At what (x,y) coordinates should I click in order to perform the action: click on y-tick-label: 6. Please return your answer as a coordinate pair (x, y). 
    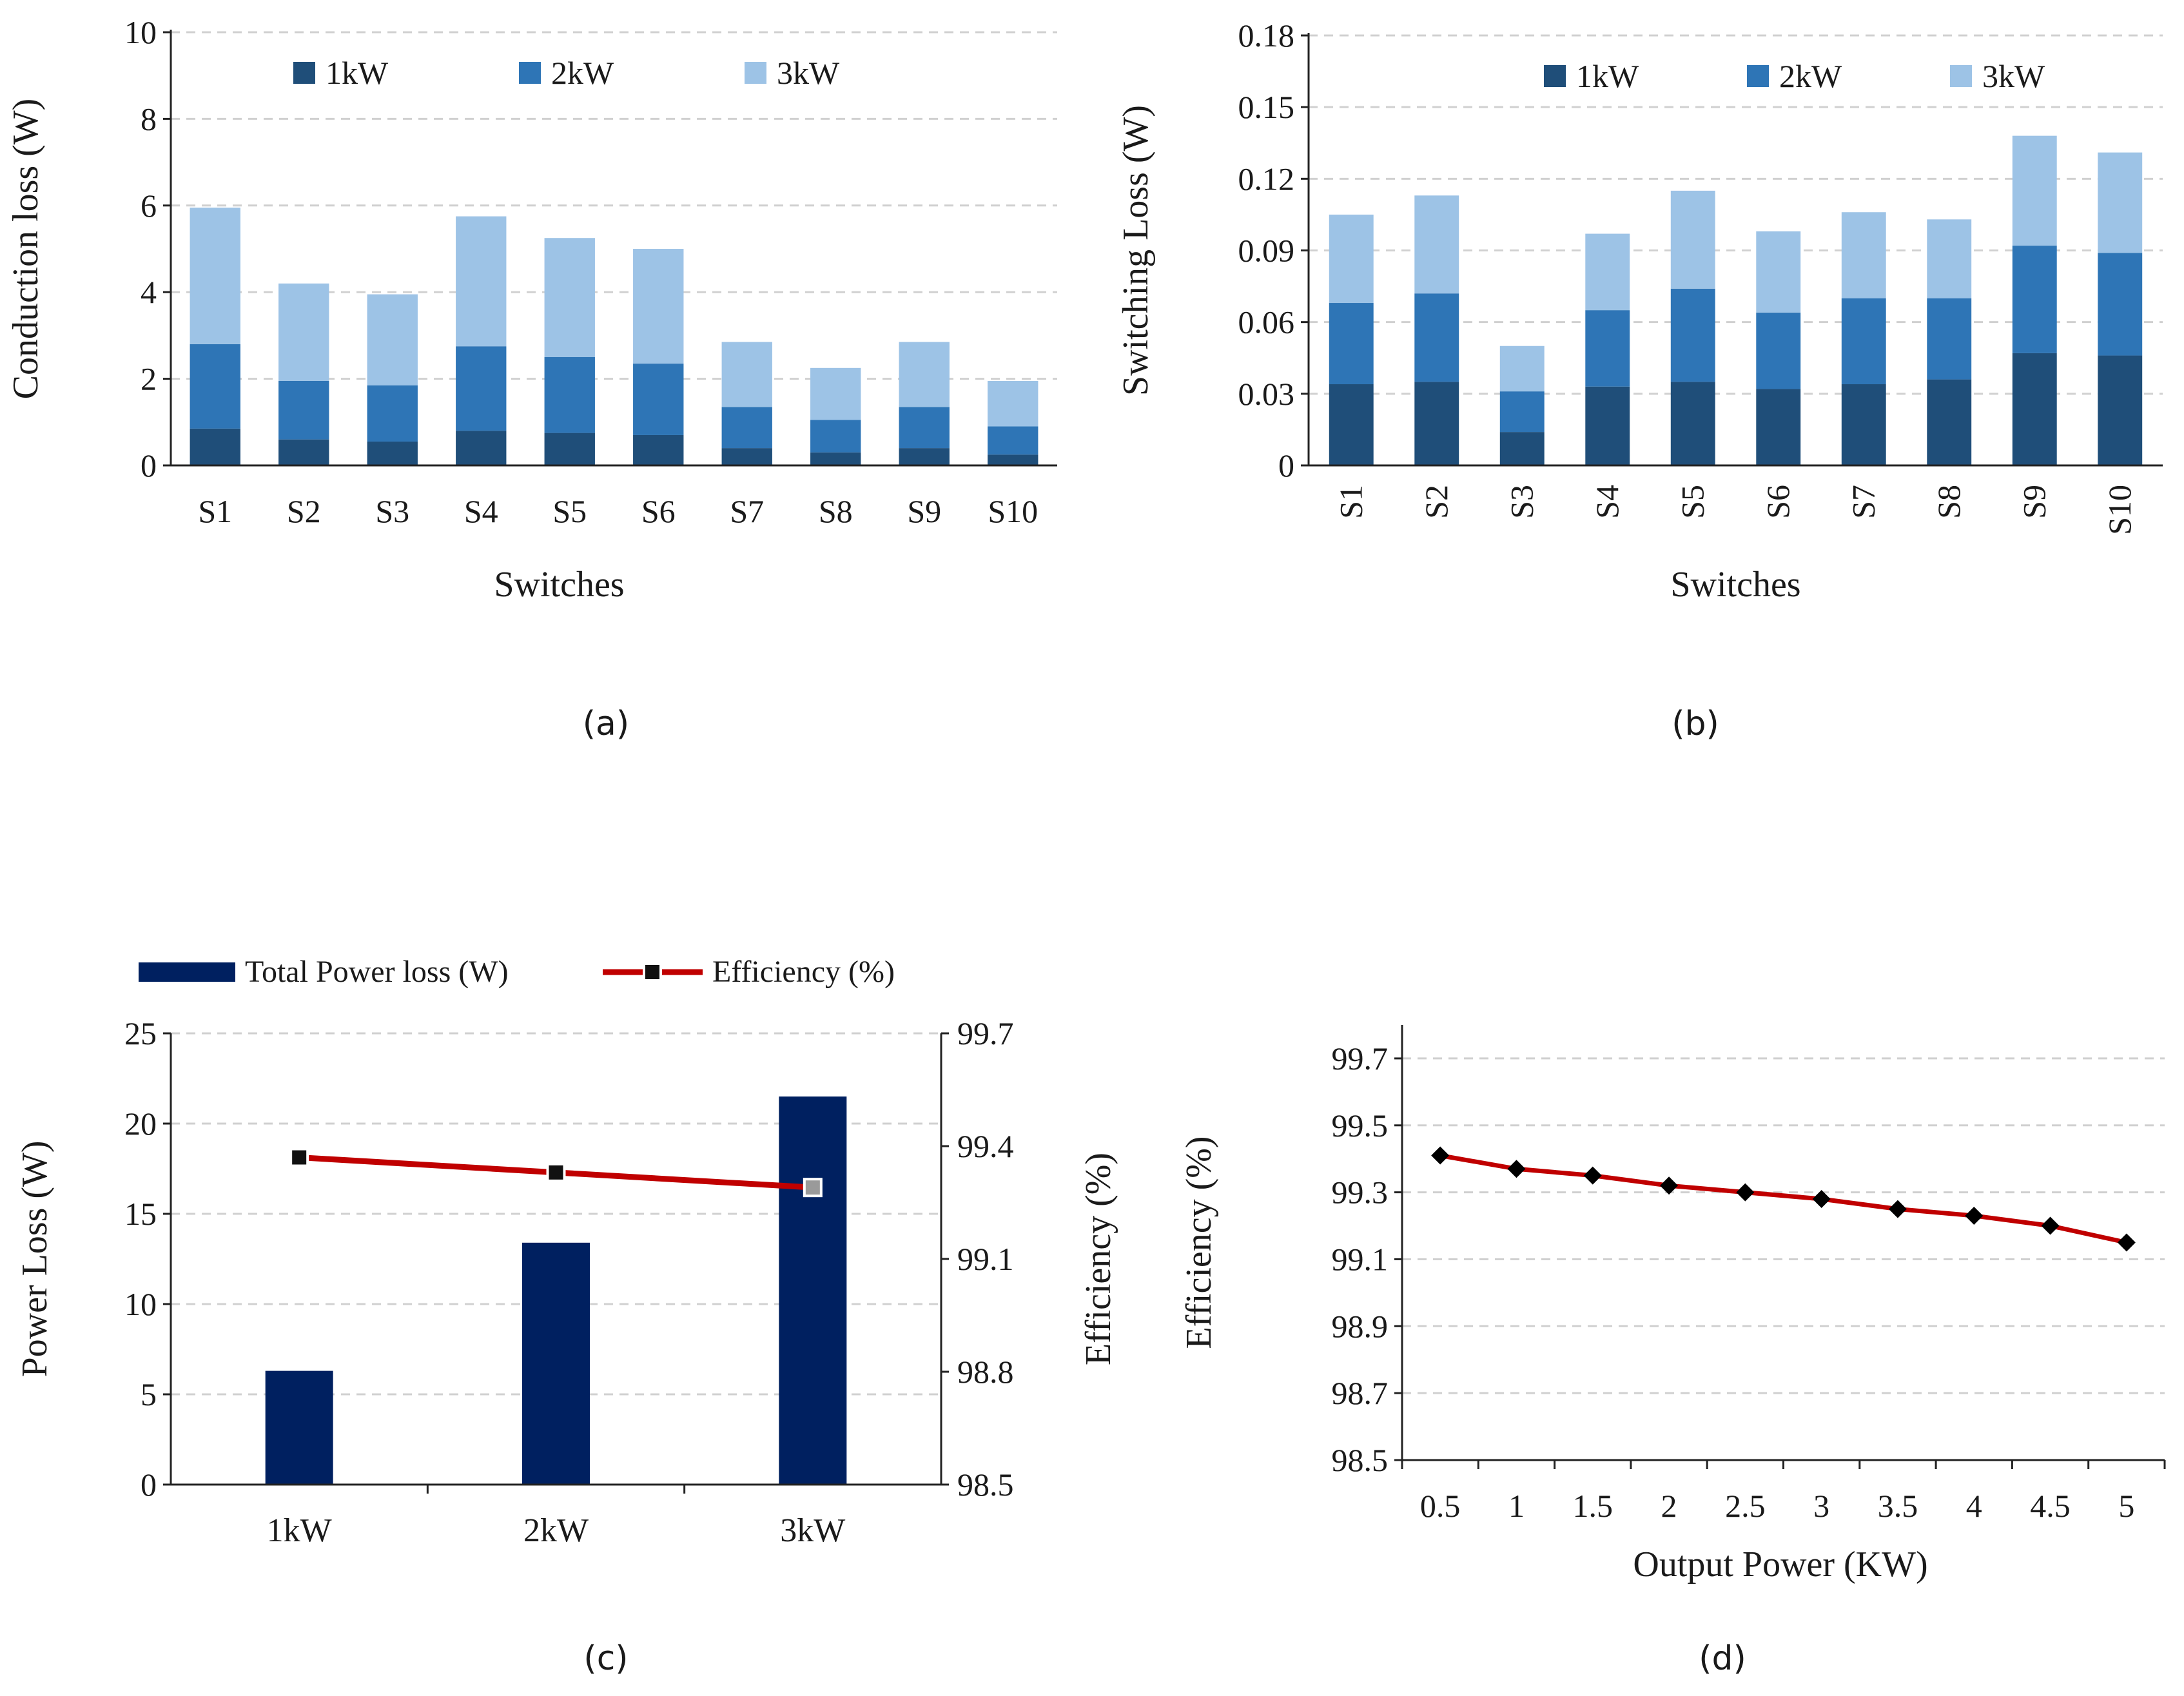
    Looking at the image, I should click on (149, 206).